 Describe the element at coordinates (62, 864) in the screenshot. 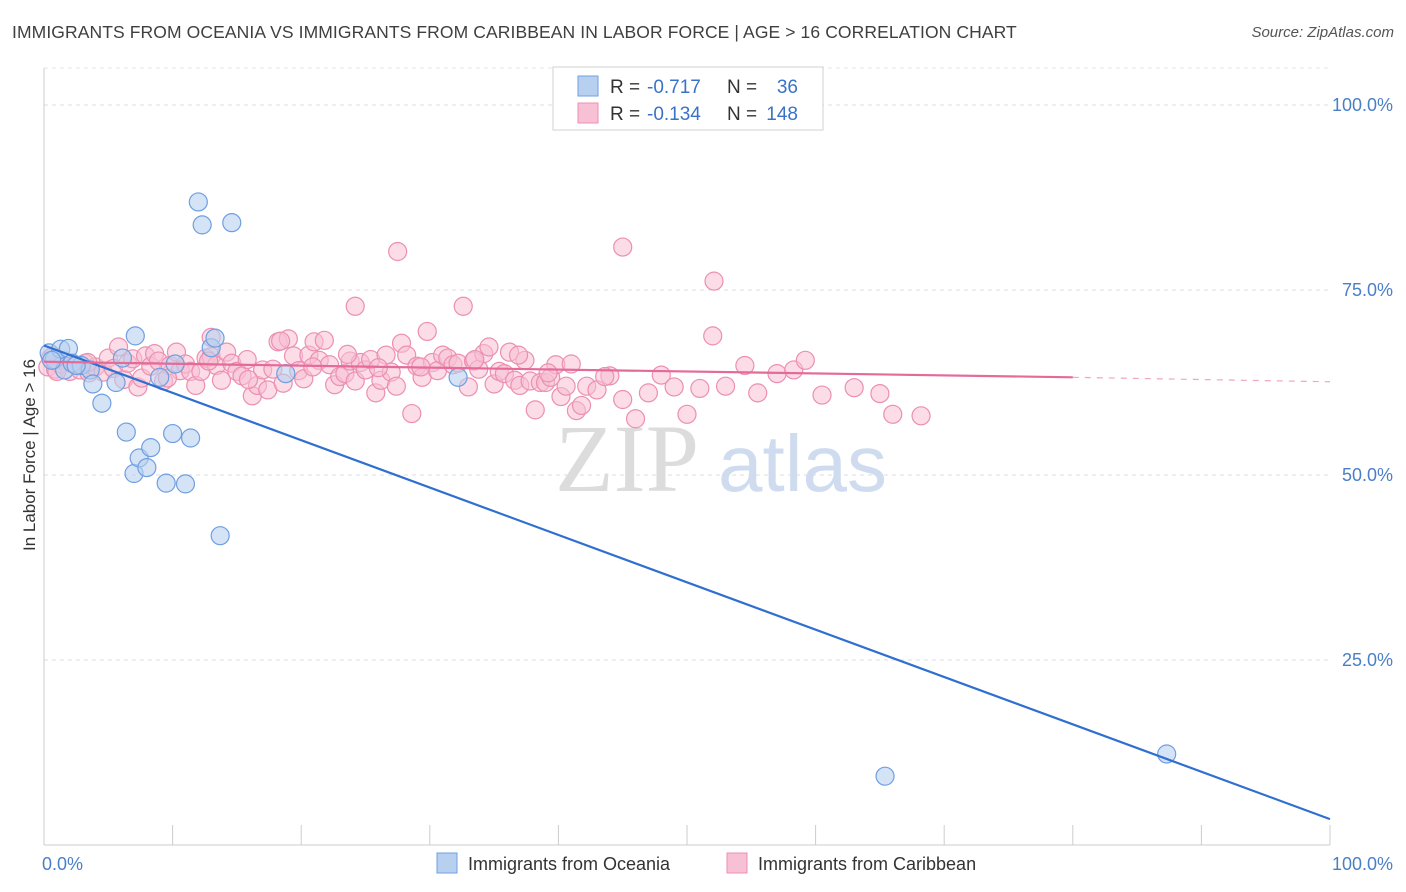

I see `x-tick-label-0: 0.0%` at that location.